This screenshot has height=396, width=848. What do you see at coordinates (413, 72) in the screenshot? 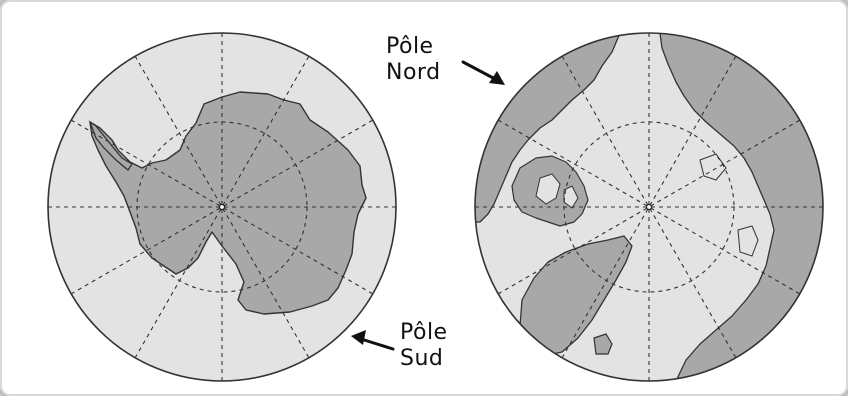
I see `north-pole-label-line2: Nord` at bounding box center [413, 72].